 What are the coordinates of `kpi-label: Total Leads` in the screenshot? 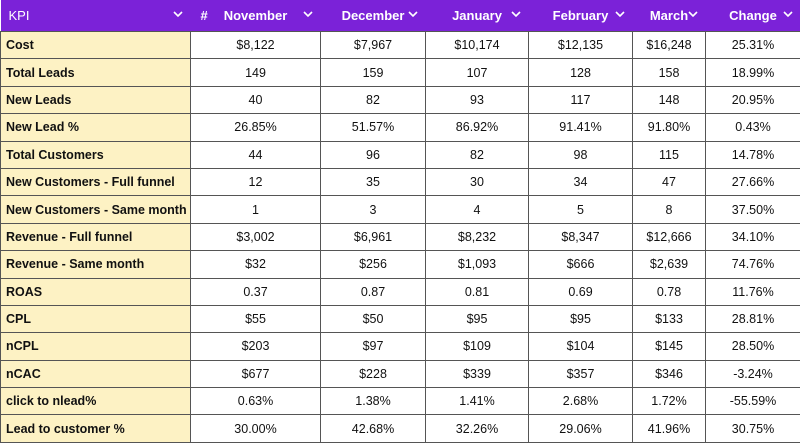 It's located at (96, 72).